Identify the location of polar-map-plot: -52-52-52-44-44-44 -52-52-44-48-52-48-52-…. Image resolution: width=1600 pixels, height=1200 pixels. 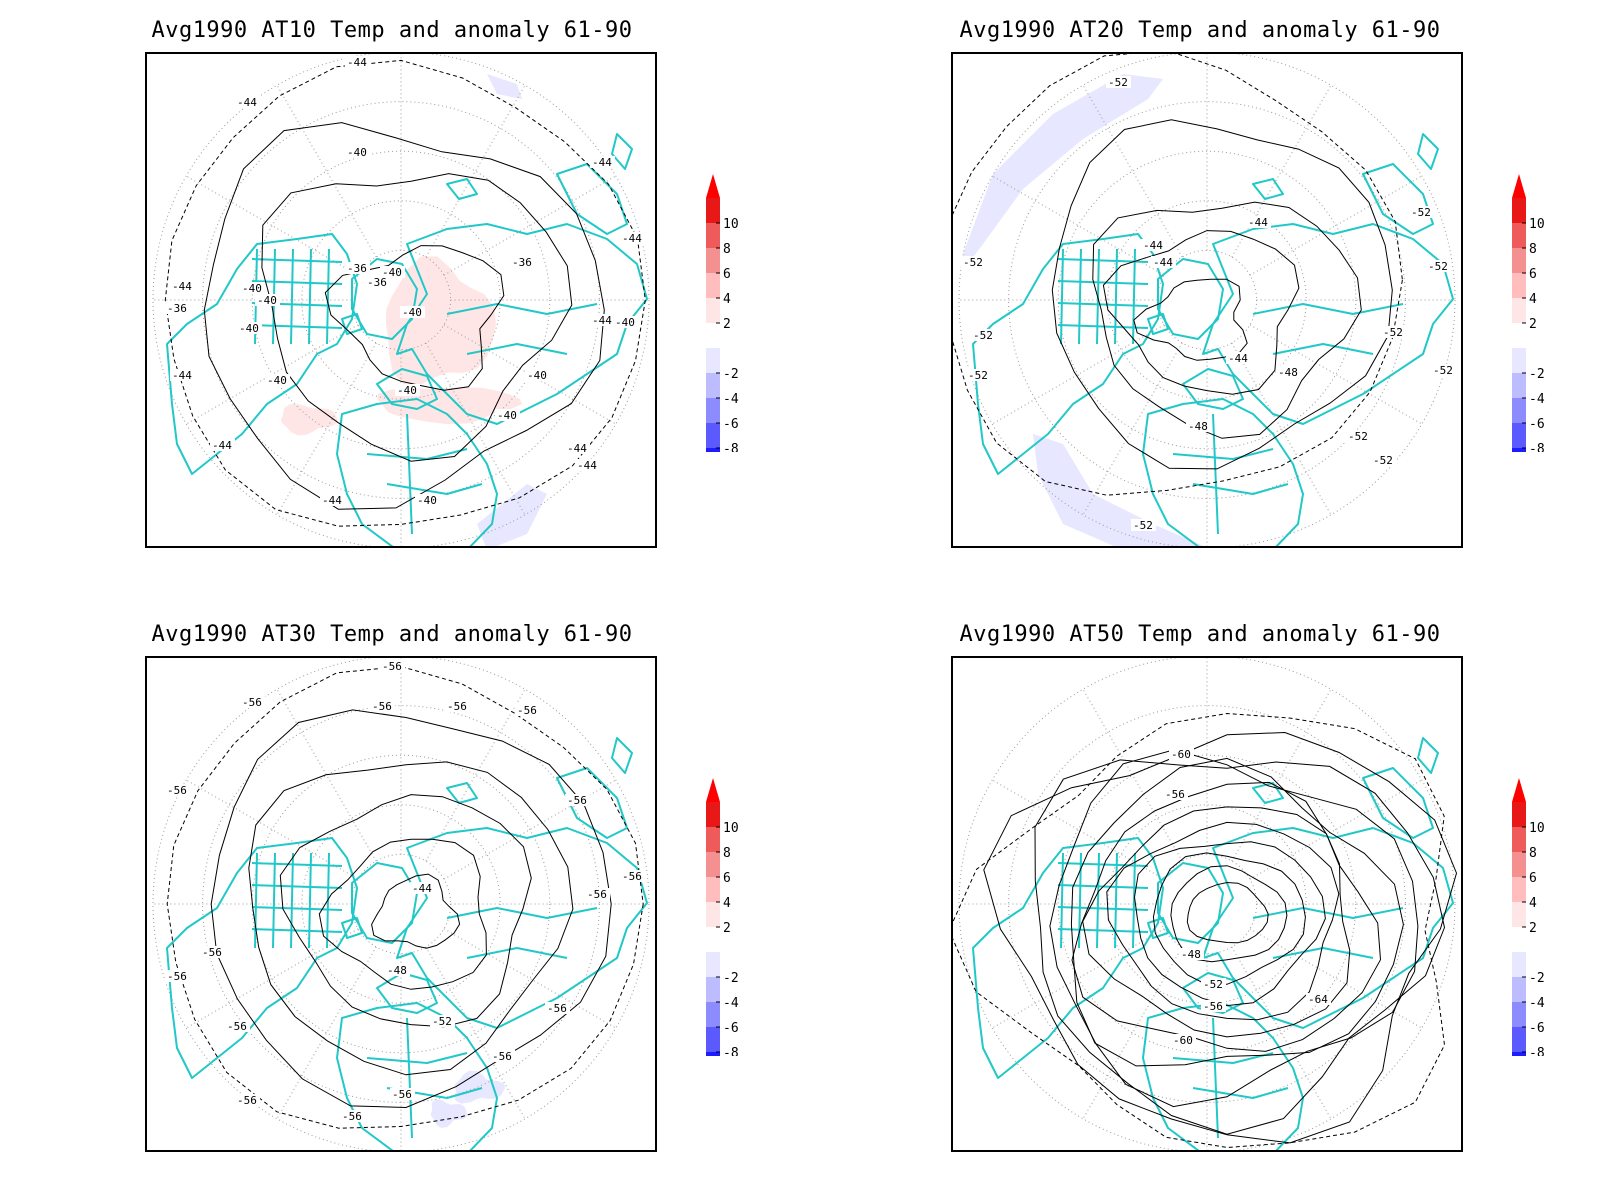
(1204, 300).